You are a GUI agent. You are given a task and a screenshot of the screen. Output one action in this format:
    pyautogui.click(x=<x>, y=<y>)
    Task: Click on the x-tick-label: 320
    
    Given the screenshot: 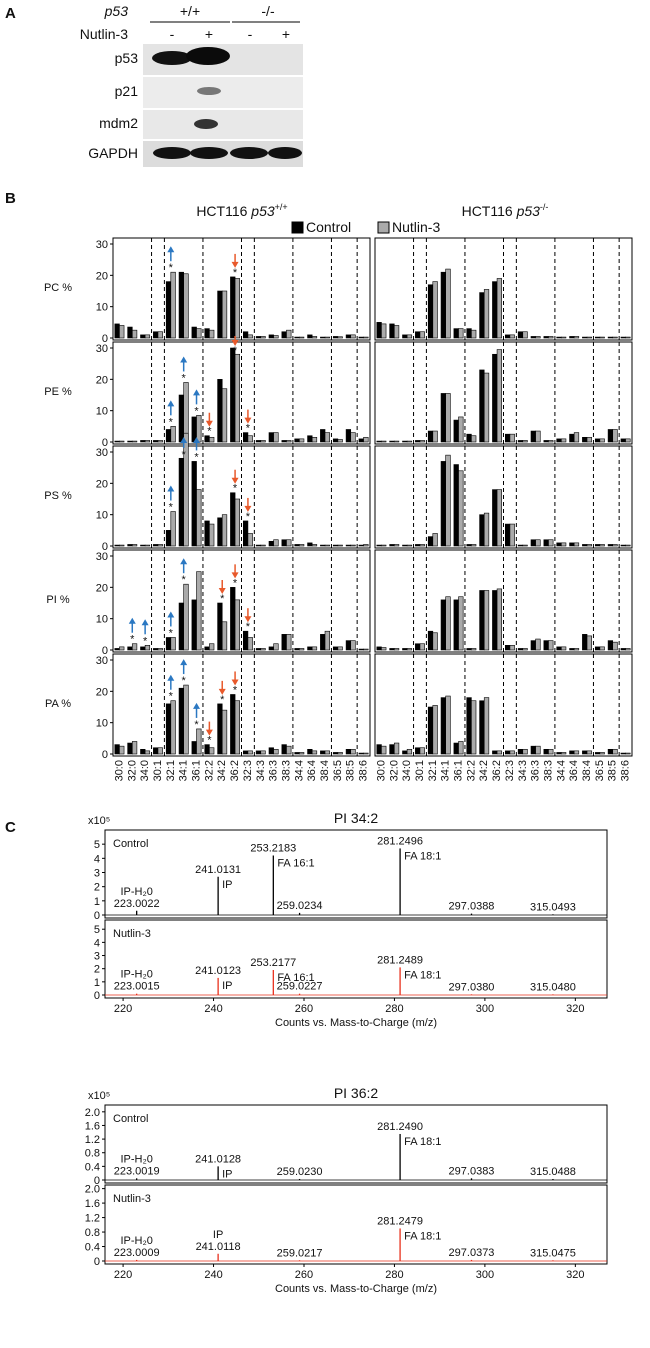 What is the action you would take?
    pyautogui.click(x=575, y=1275)
    